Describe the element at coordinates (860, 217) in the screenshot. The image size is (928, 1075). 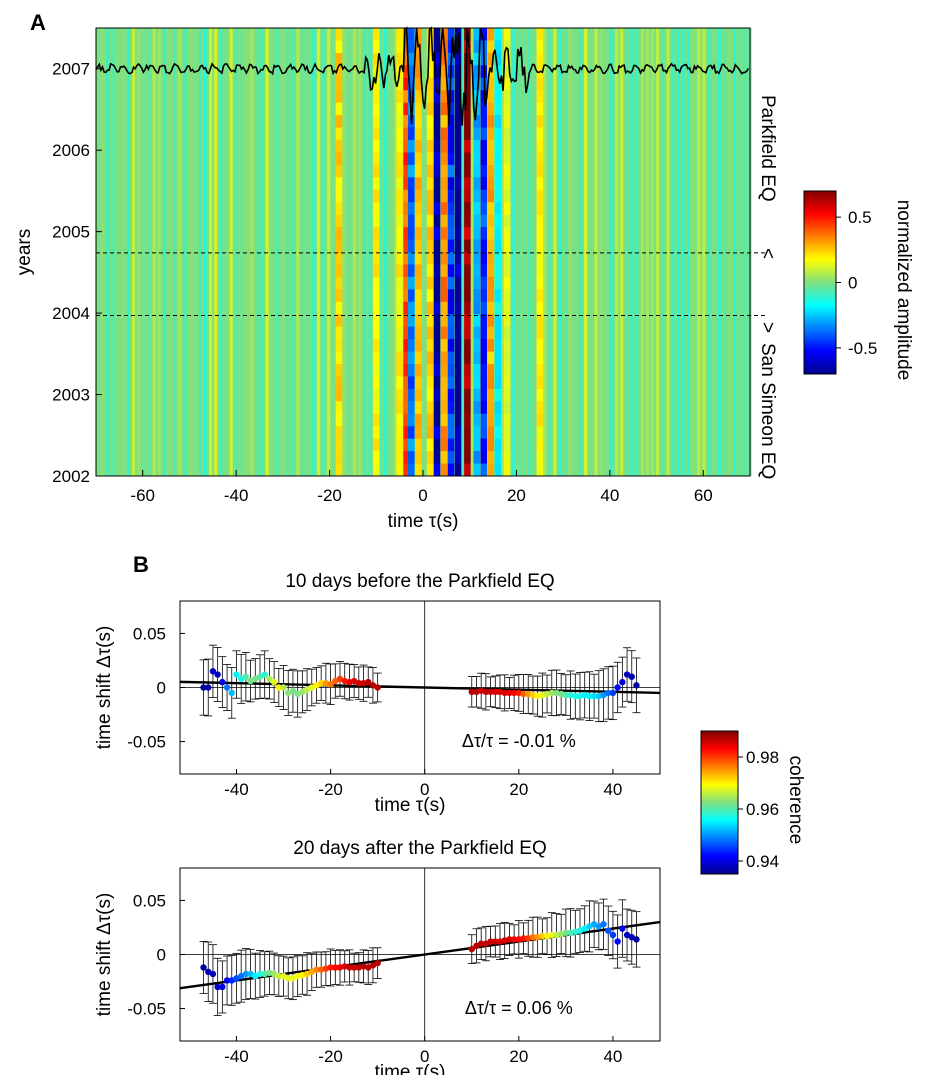
I see `colorbar-tick-label: 0.5` at that location.